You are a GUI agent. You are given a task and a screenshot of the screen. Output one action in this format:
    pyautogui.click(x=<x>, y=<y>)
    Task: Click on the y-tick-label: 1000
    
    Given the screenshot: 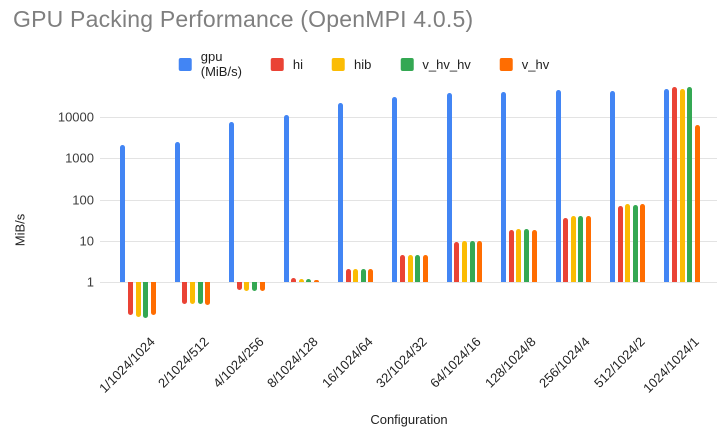 What is the action you would take?
    pyautogui.click(x=79, y=158)
    